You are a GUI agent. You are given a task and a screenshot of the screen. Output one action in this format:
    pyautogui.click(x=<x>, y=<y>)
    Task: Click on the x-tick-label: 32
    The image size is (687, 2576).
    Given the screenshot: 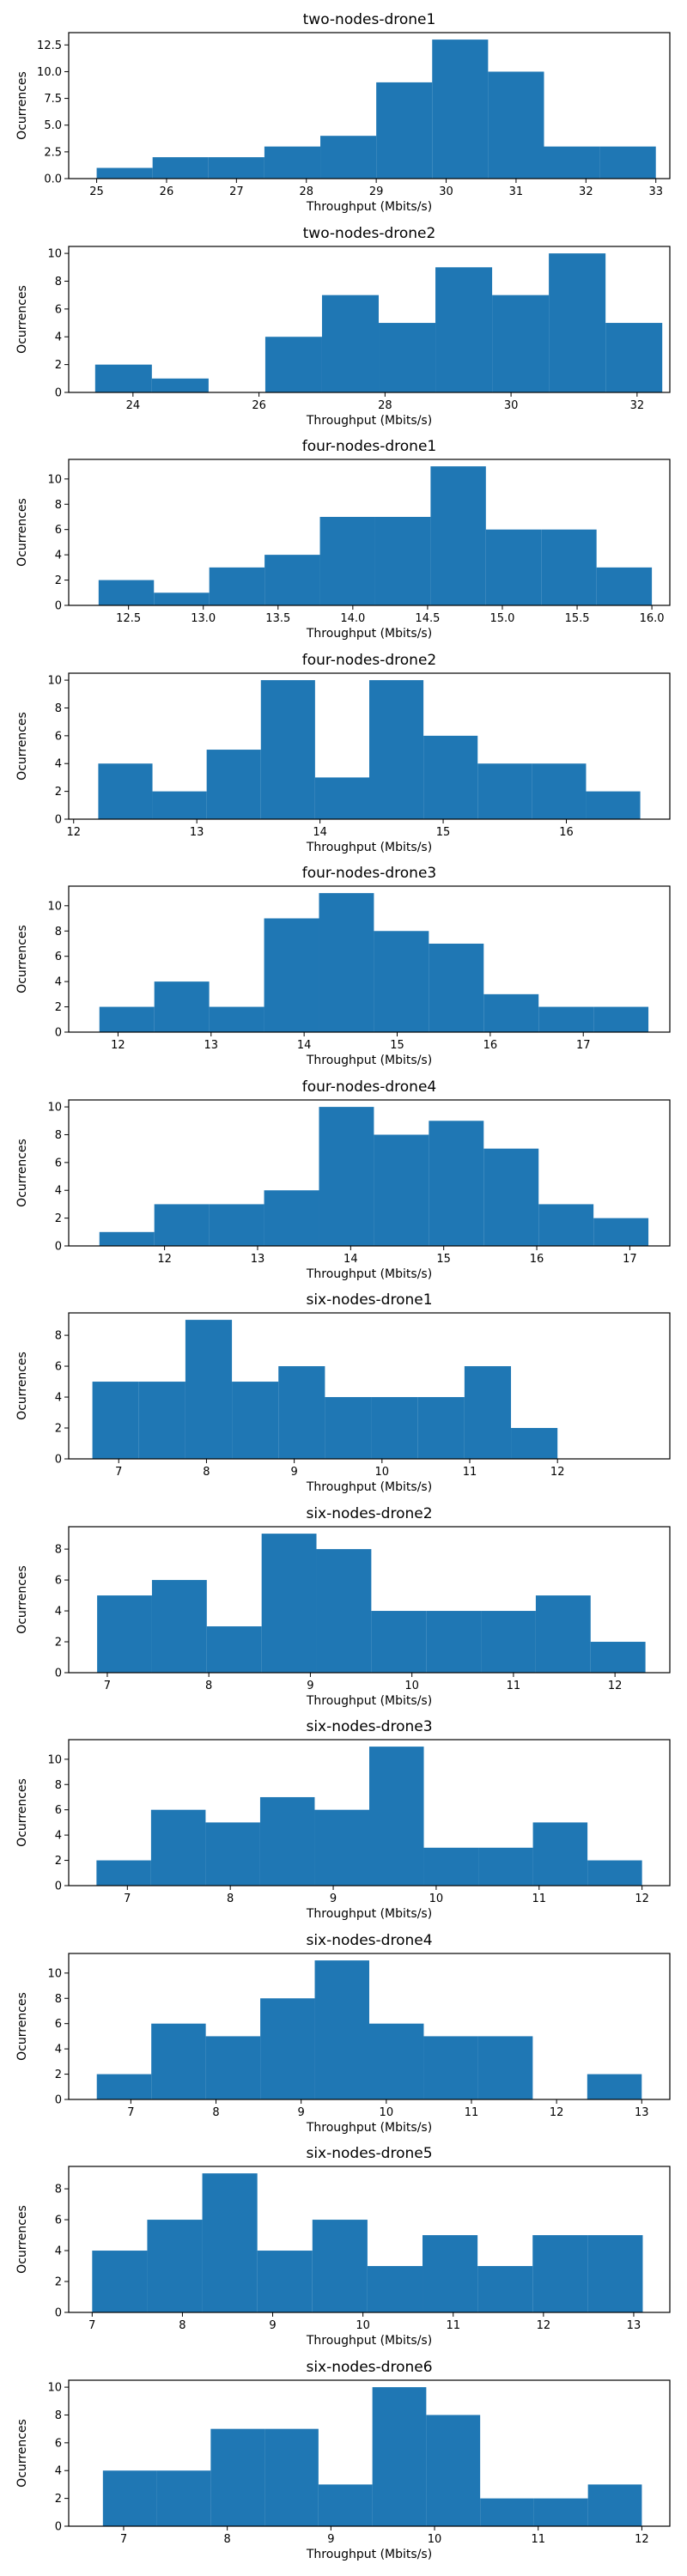 What is the action you would take?
    pyautogui.click(x=586, y=191)
    